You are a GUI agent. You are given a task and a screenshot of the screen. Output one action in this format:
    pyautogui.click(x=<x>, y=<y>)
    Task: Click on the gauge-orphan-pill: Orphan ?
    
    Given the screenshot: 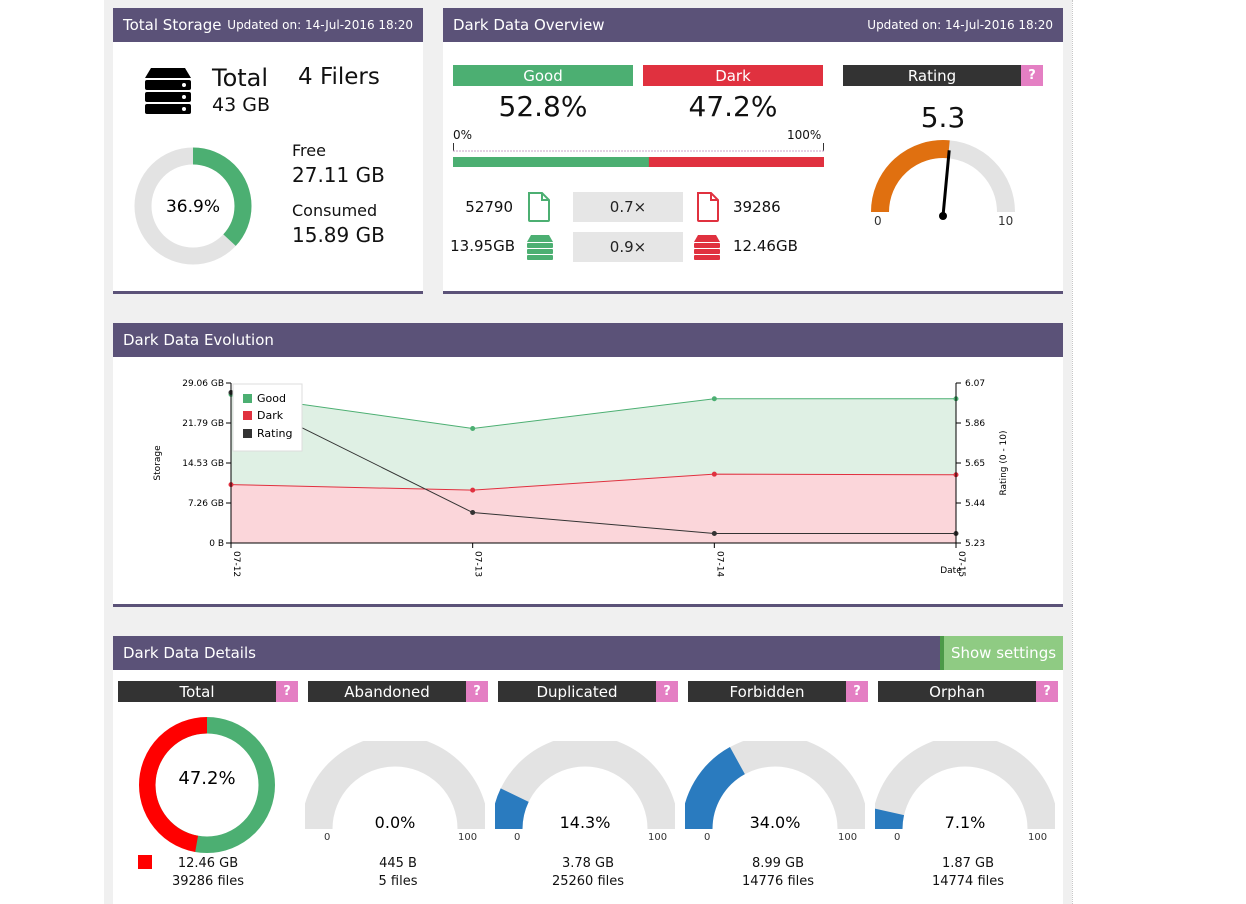 What is the action you would take?
    pyautogui.click(x=968, y=691)
    